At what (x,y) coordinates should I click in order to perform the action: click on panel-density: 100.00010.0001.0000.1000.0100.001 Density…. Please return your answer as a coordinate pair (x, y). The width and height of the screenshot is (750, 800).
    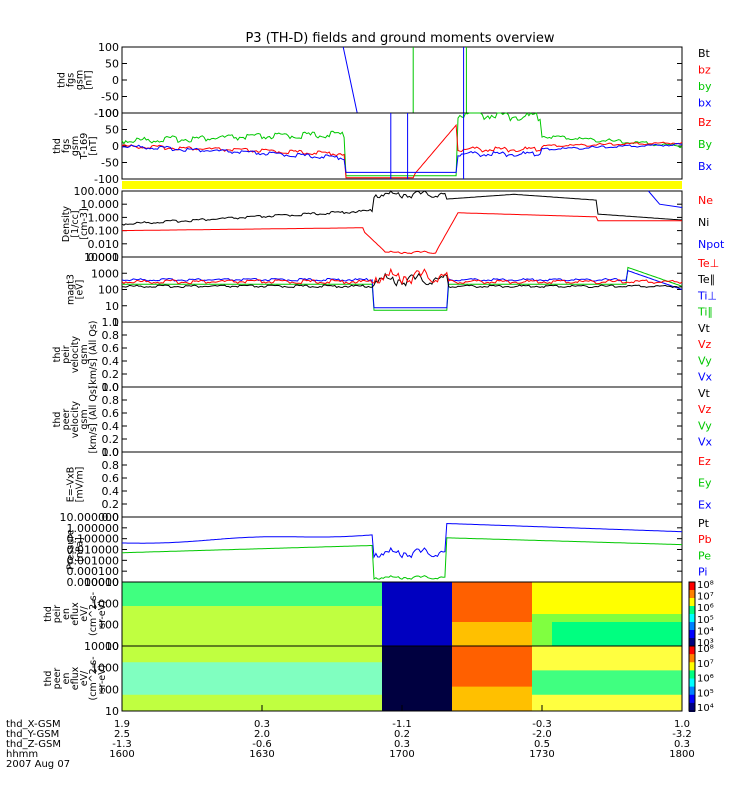
    Looking at the image, I should click on (393, 224).